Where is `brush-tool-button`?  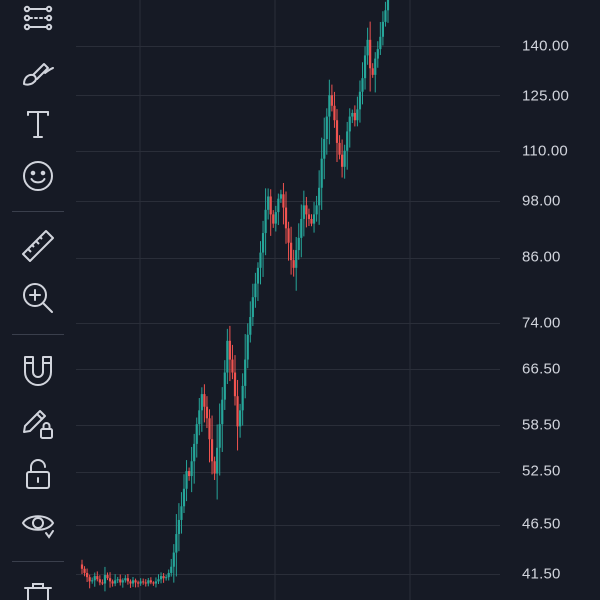
brush-tool-button is located at coordinates (38, 72).